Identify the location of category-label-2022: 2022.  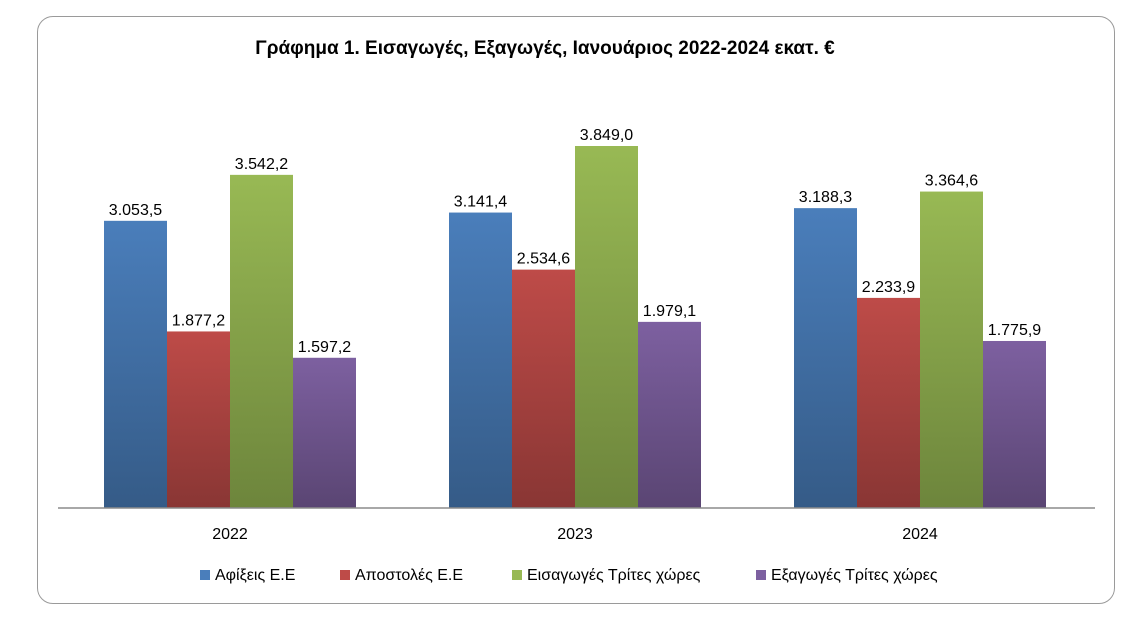
(230, 534).